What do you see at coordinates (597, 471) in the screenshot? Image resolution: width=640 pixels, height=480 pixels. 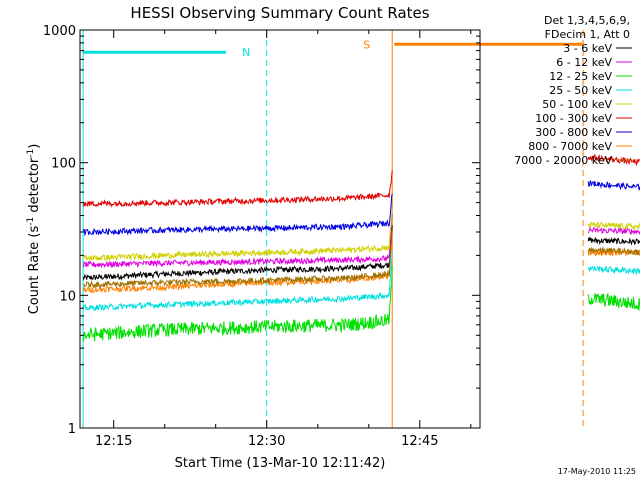 I see `generation-timestamp: 17-May-2010 11:25` at bounding box center [597, 471].